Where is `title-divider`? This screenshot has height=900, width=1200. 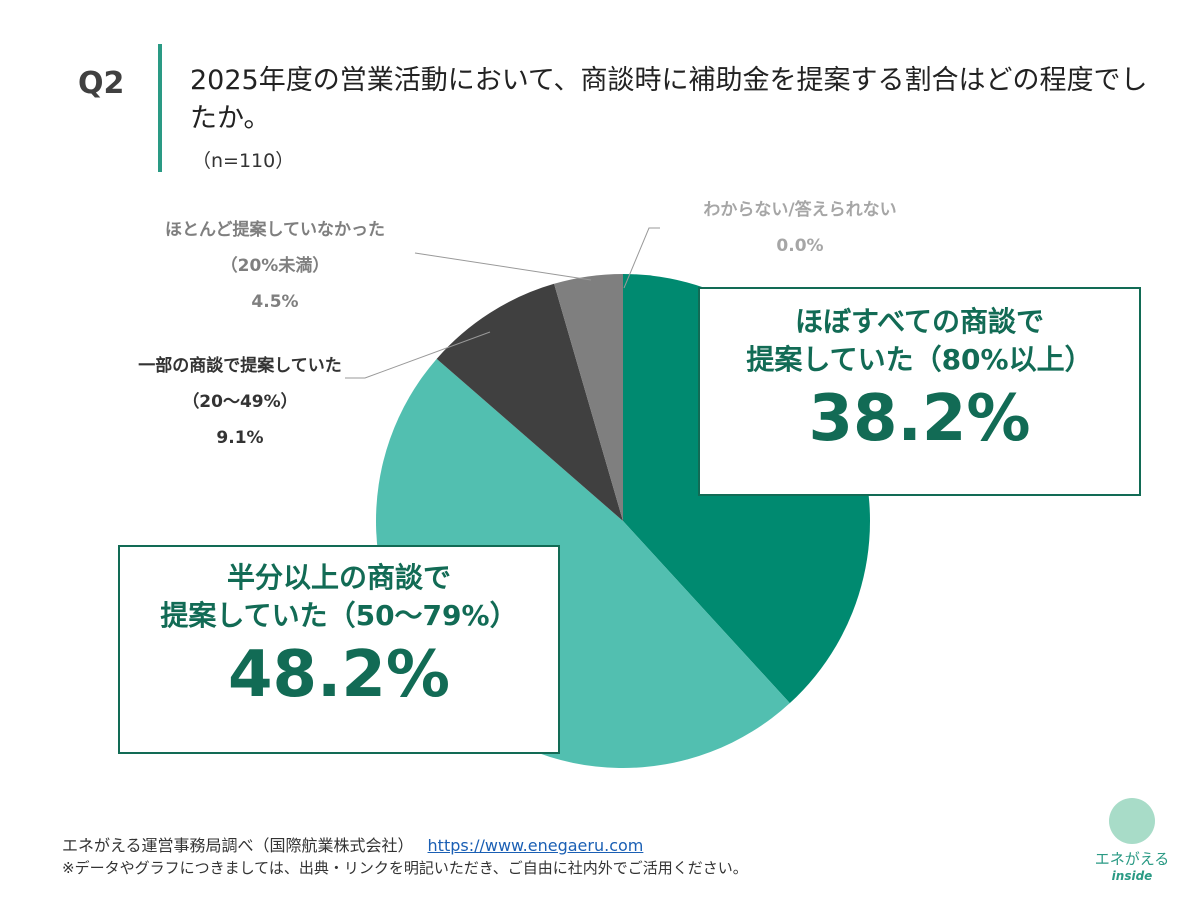
title-divider is located at coordinates (160, 108).